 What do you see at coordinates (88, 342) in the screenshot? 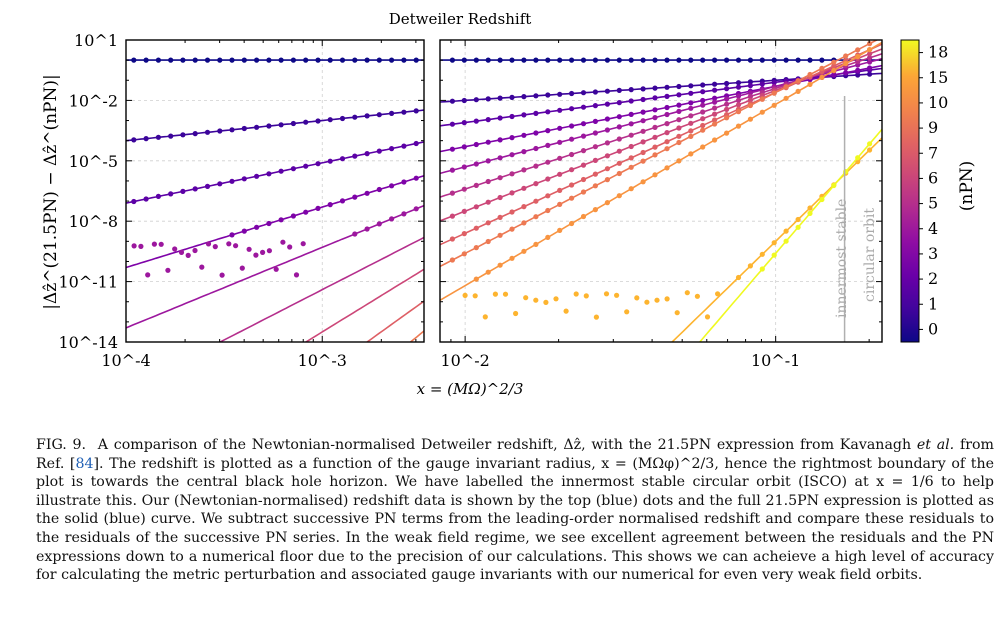
I see `y-tick-label: 10^-14` at bounding box center [88, 342].